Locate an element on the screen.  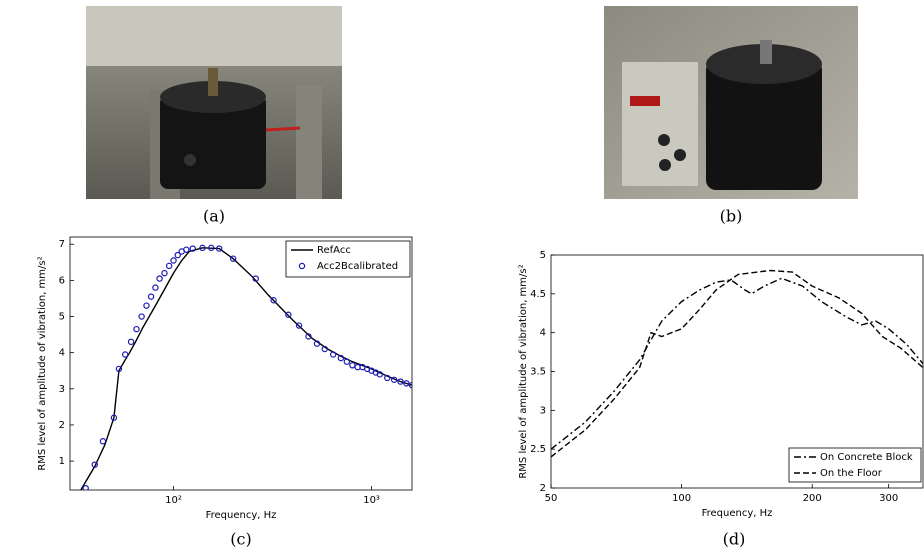
y-tick-label: 2.5 is located at coordinates (538, 449).